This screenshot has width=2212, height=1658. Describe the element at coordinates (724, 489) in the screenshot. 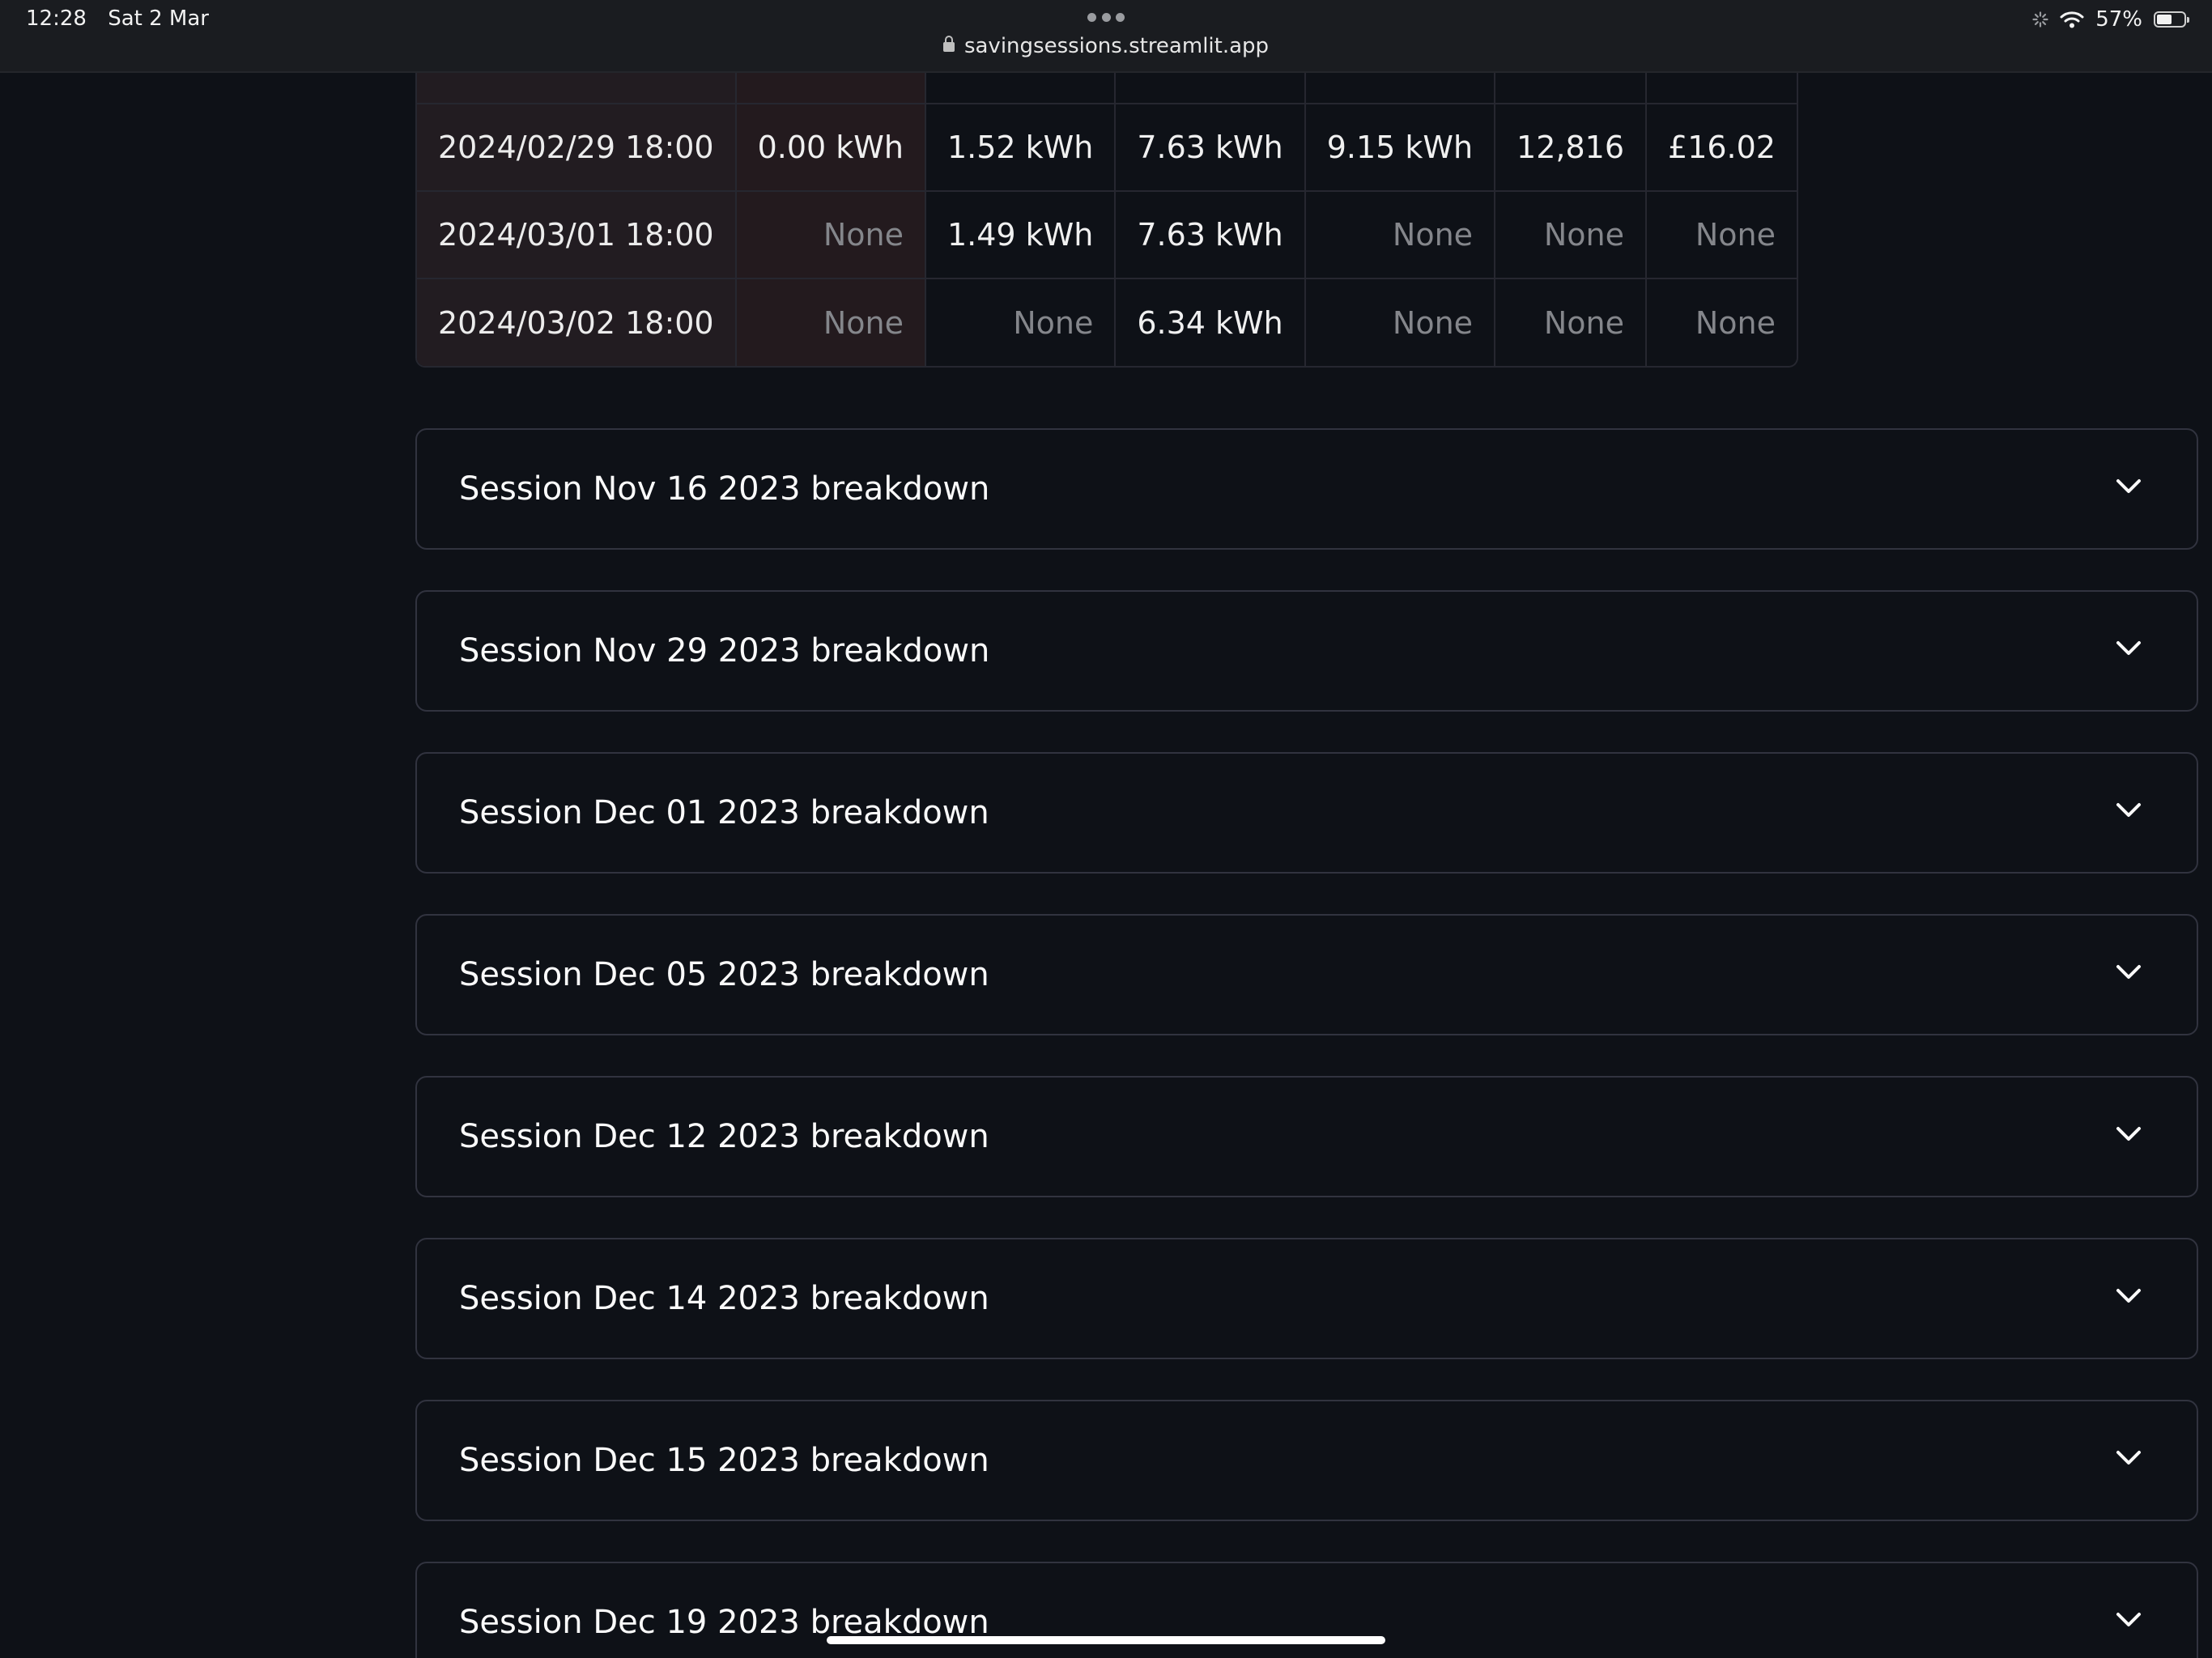

I see `expander-label: Session Nov 16 2023 breakdown` at that location.